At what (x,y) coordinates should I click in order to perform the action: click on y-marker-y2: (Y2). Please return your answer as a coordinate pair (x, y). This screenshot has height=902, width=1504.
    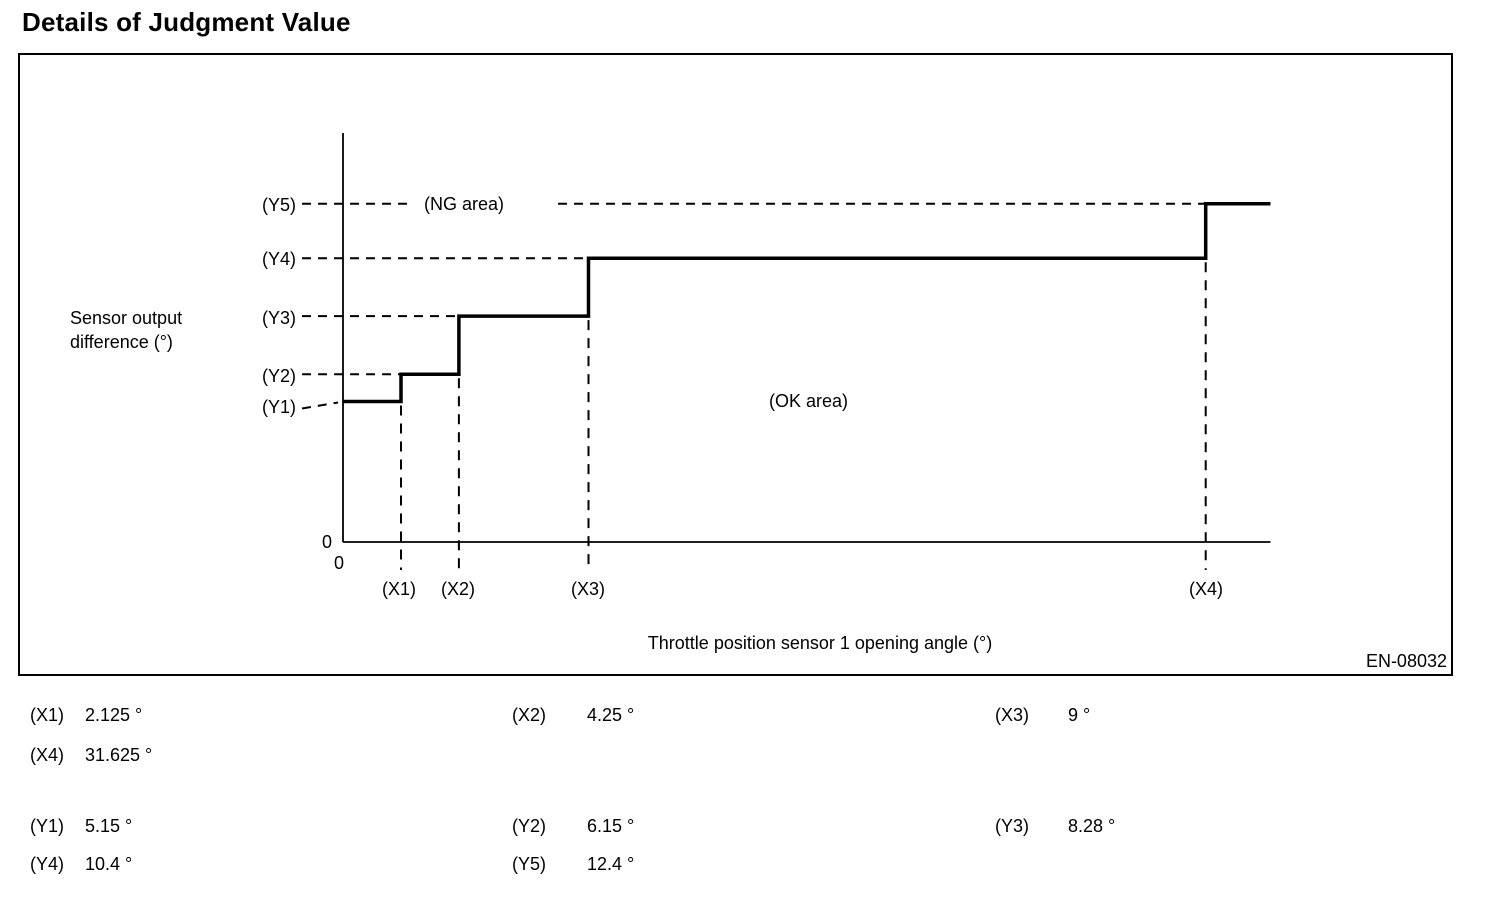
    Looking at the image, I should click on (278, 376).